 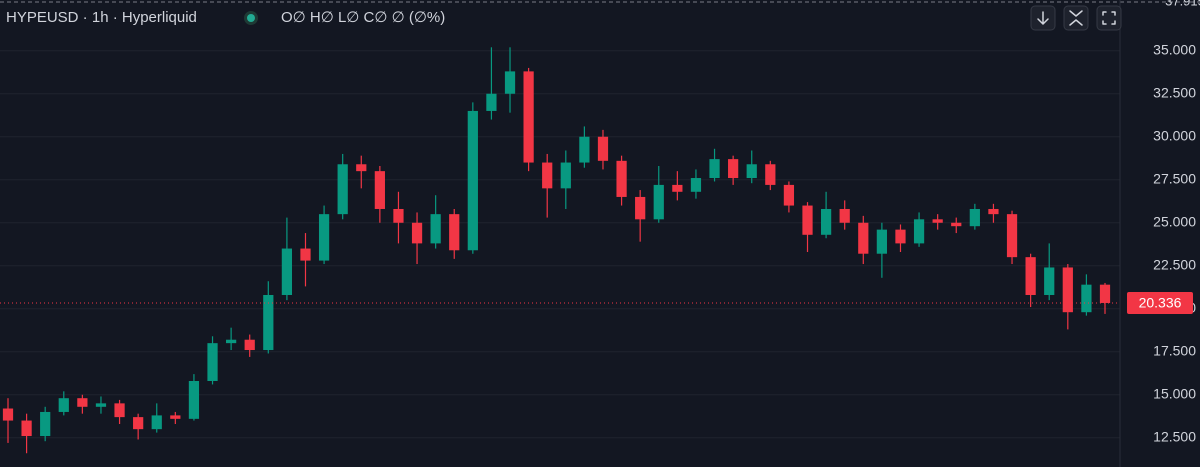 What do you see at coordinates (1174, 350) in the screenshot?
I see `y-tick-label: 17.500` at bounding box center [1174, 350].